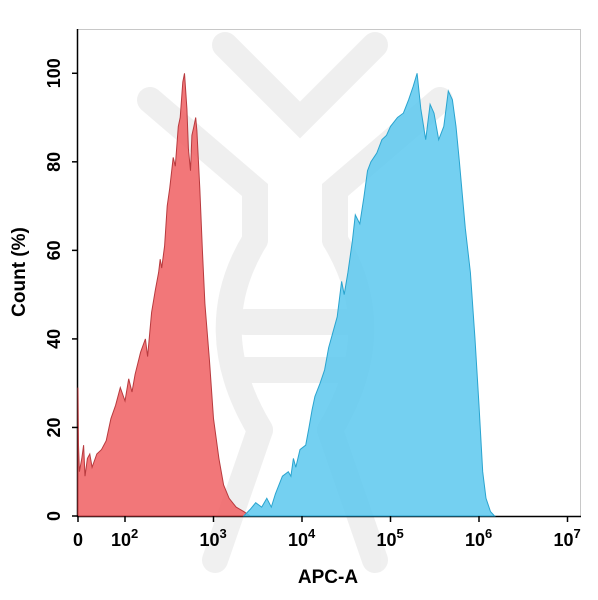 This screenshot has height=600, width=598. What do you see at coordinates (78, 540) in the screenshot?
I see `x-tick-label: 0` at bounding box center [78, 540].